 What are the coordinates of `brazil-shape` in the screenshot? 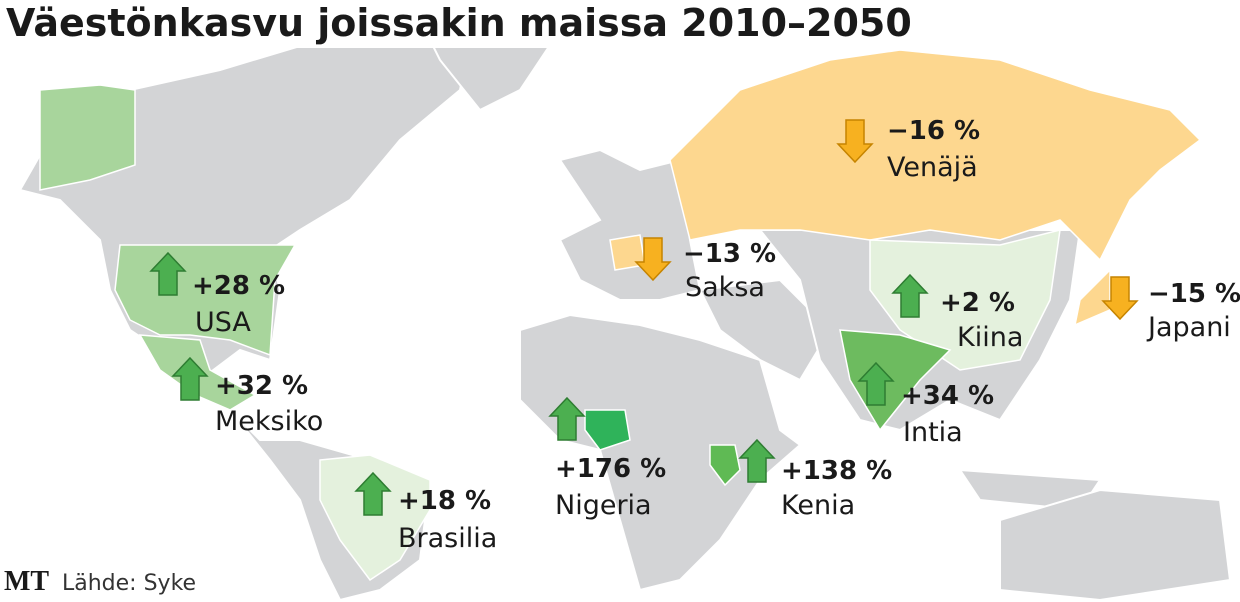 It's located at (375, 518).